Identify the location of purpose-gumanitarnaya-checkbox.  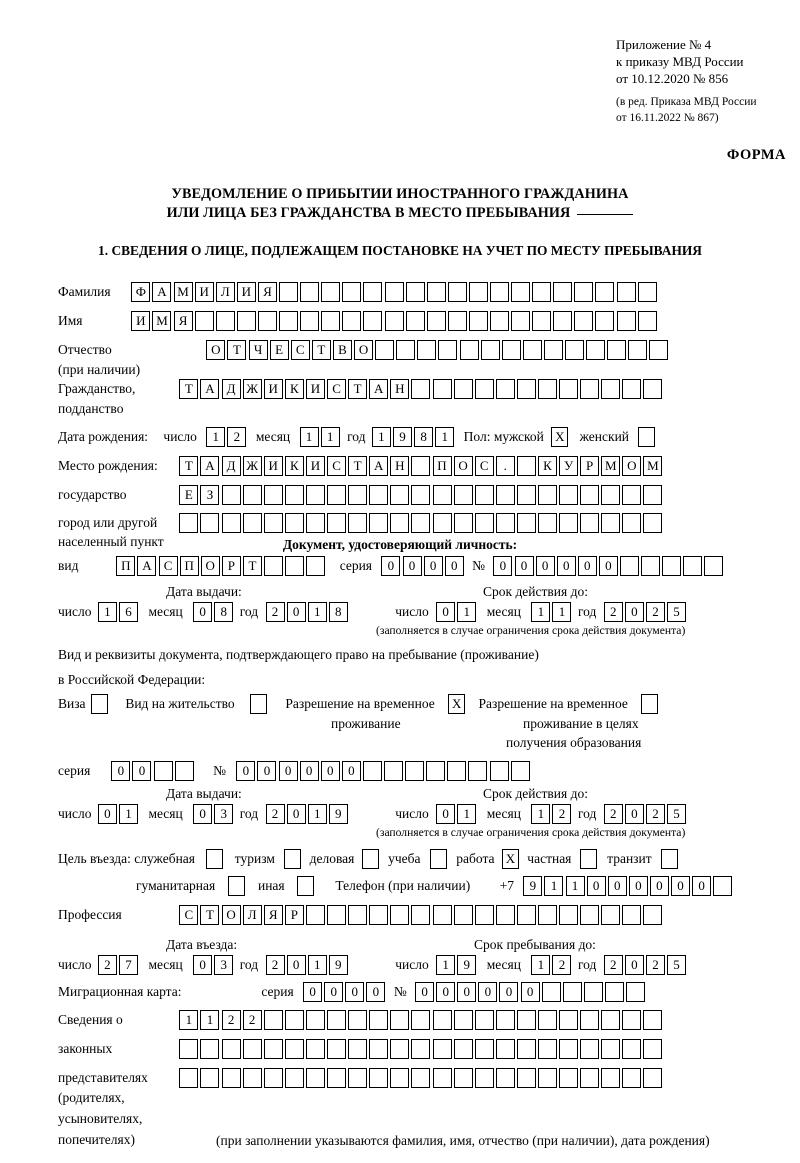
(236, 886).